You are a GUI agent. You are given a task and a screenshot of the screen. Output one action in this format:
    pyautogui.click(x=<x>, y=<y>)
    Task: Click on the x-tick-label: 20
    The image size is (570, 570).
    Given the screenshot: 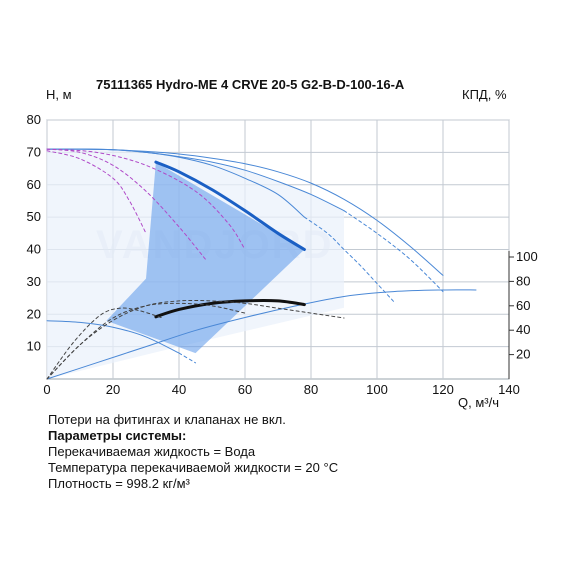 What is the action you would take?
    pyautogui.click(x=113, y=389)
    